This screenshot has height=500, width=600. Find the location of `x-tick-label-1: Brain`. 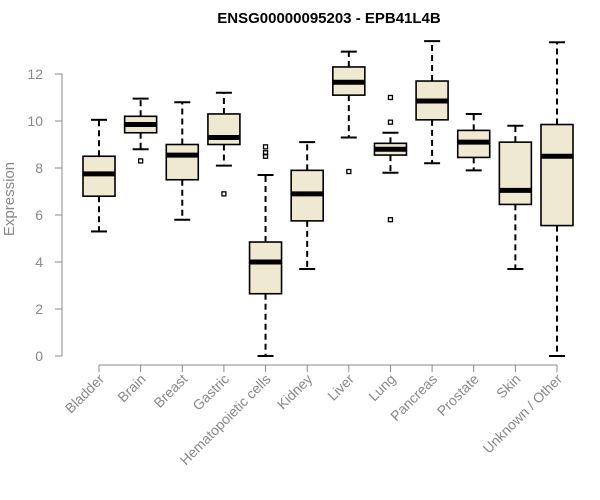

x-tick-label-1: Brain is located at coordinates (131, 388).